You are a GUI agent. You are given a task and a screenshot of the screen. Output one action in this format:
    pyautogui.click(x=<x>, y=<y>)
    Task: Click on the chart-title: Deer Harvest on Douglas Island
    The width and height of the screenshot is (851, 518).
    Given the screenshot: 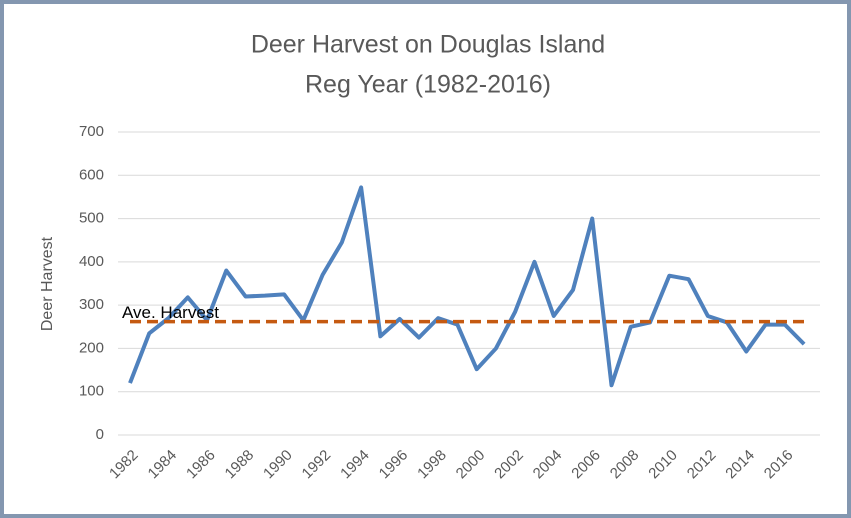 What is the action you would take?
    pyautogui.click(x=428, y=45)
    